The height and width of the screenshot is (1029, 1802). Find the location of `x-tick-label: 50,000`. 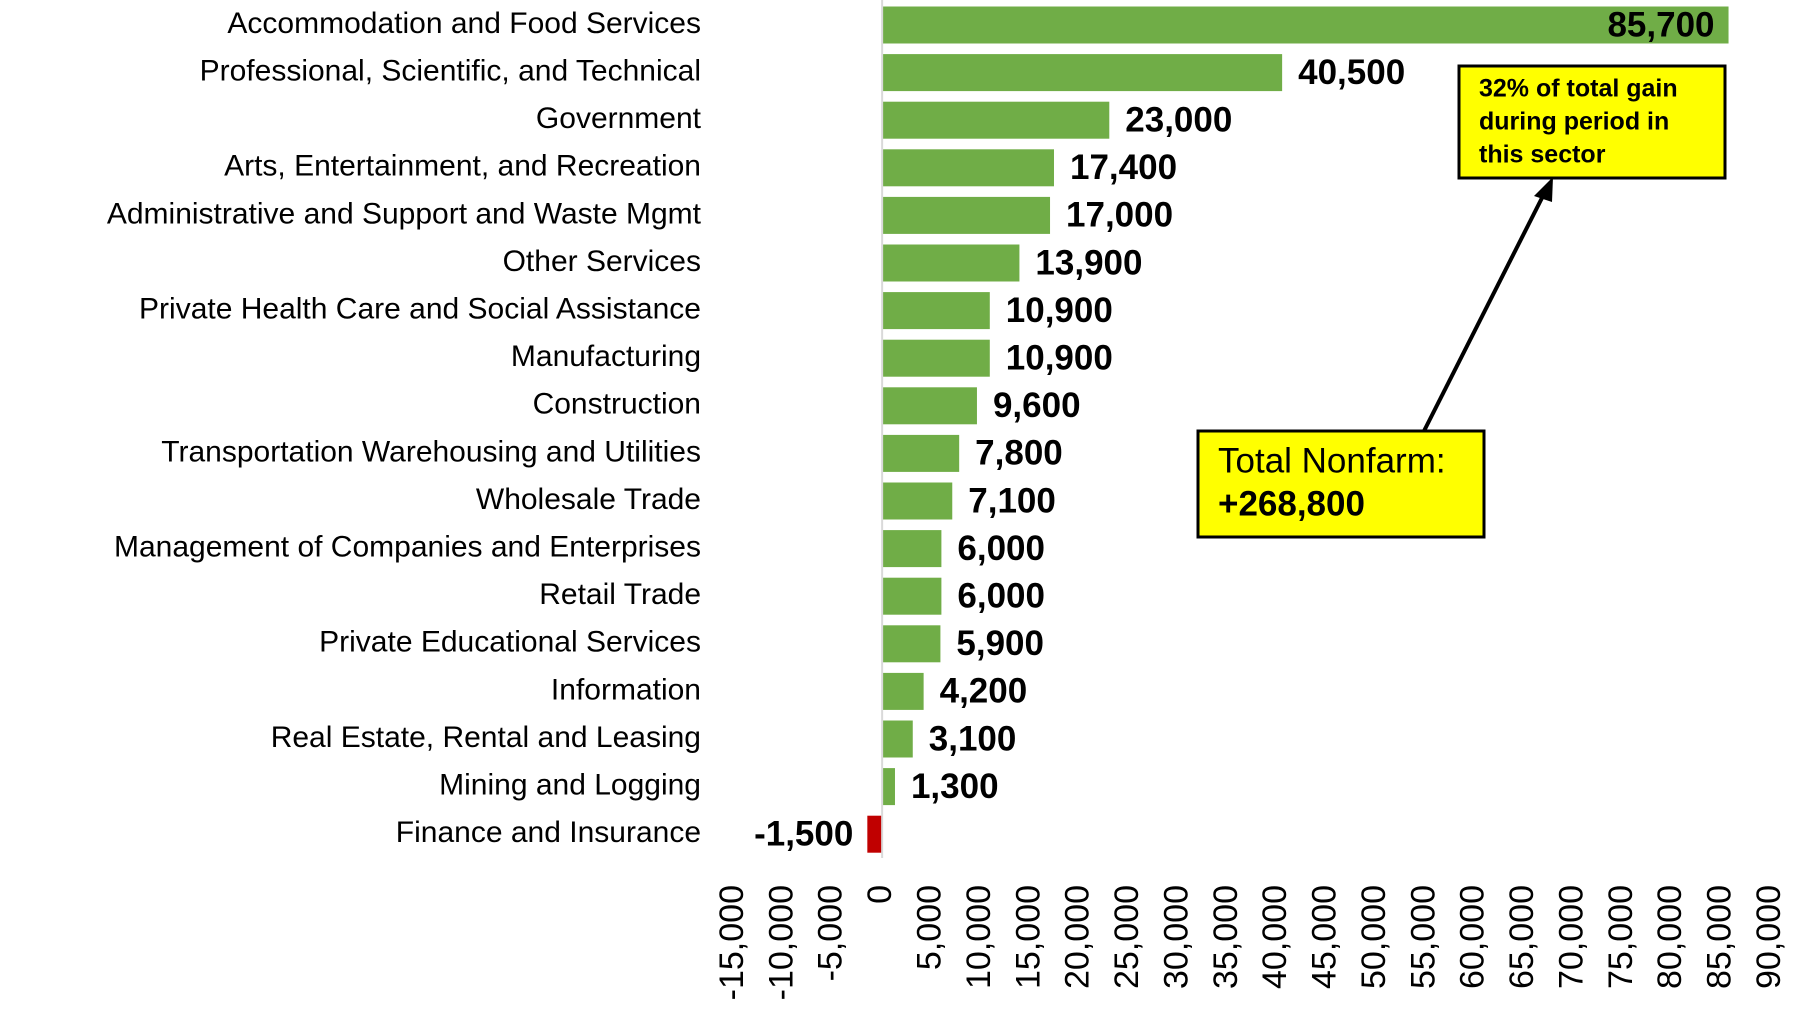

x-tick-label: 50,000 is located at coordinates (1374, 937).